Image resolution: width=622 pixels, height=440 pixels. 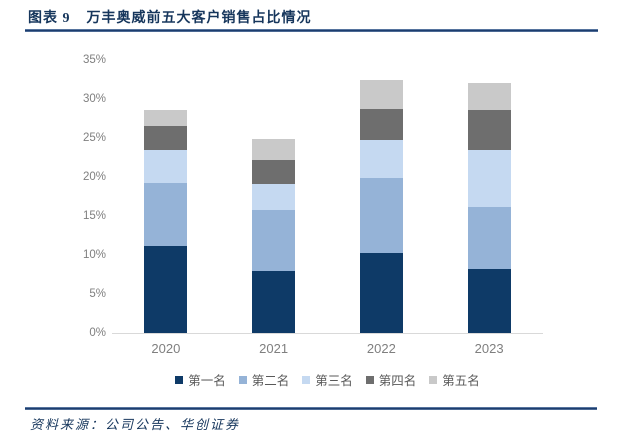 I want to click on y-axis-tick-label: 5%, so click(x=97, y=294).